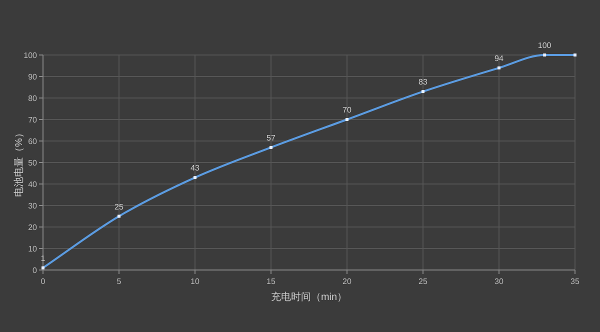 This screenshot has width=600, height=332. I want to click on data-label: 70, so click(347, 110).